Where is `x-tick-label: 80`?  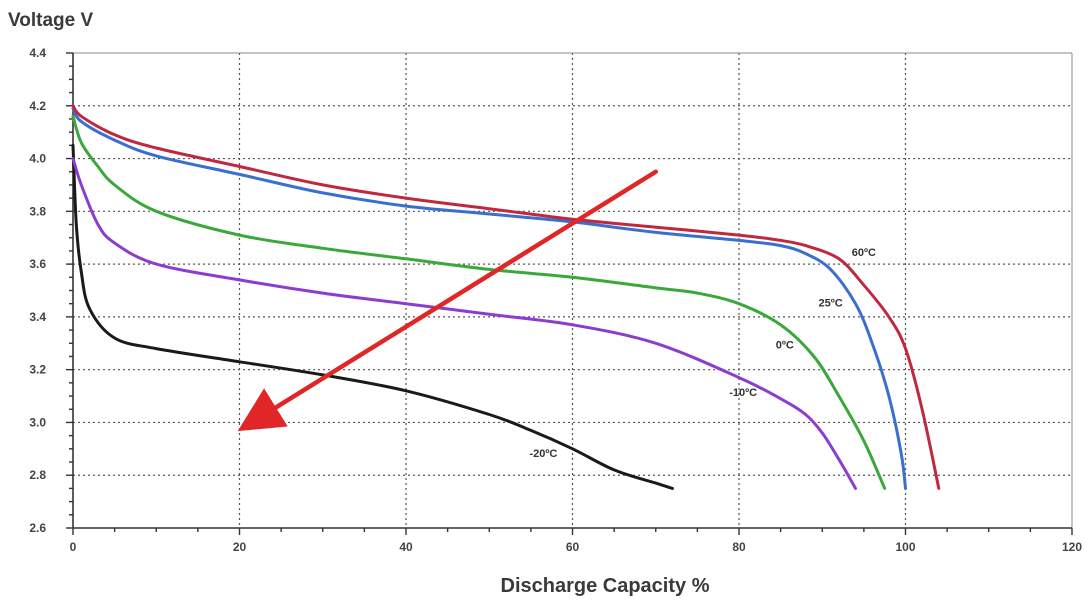 x-tick-label: 80 is located at coordinates (739, 547).